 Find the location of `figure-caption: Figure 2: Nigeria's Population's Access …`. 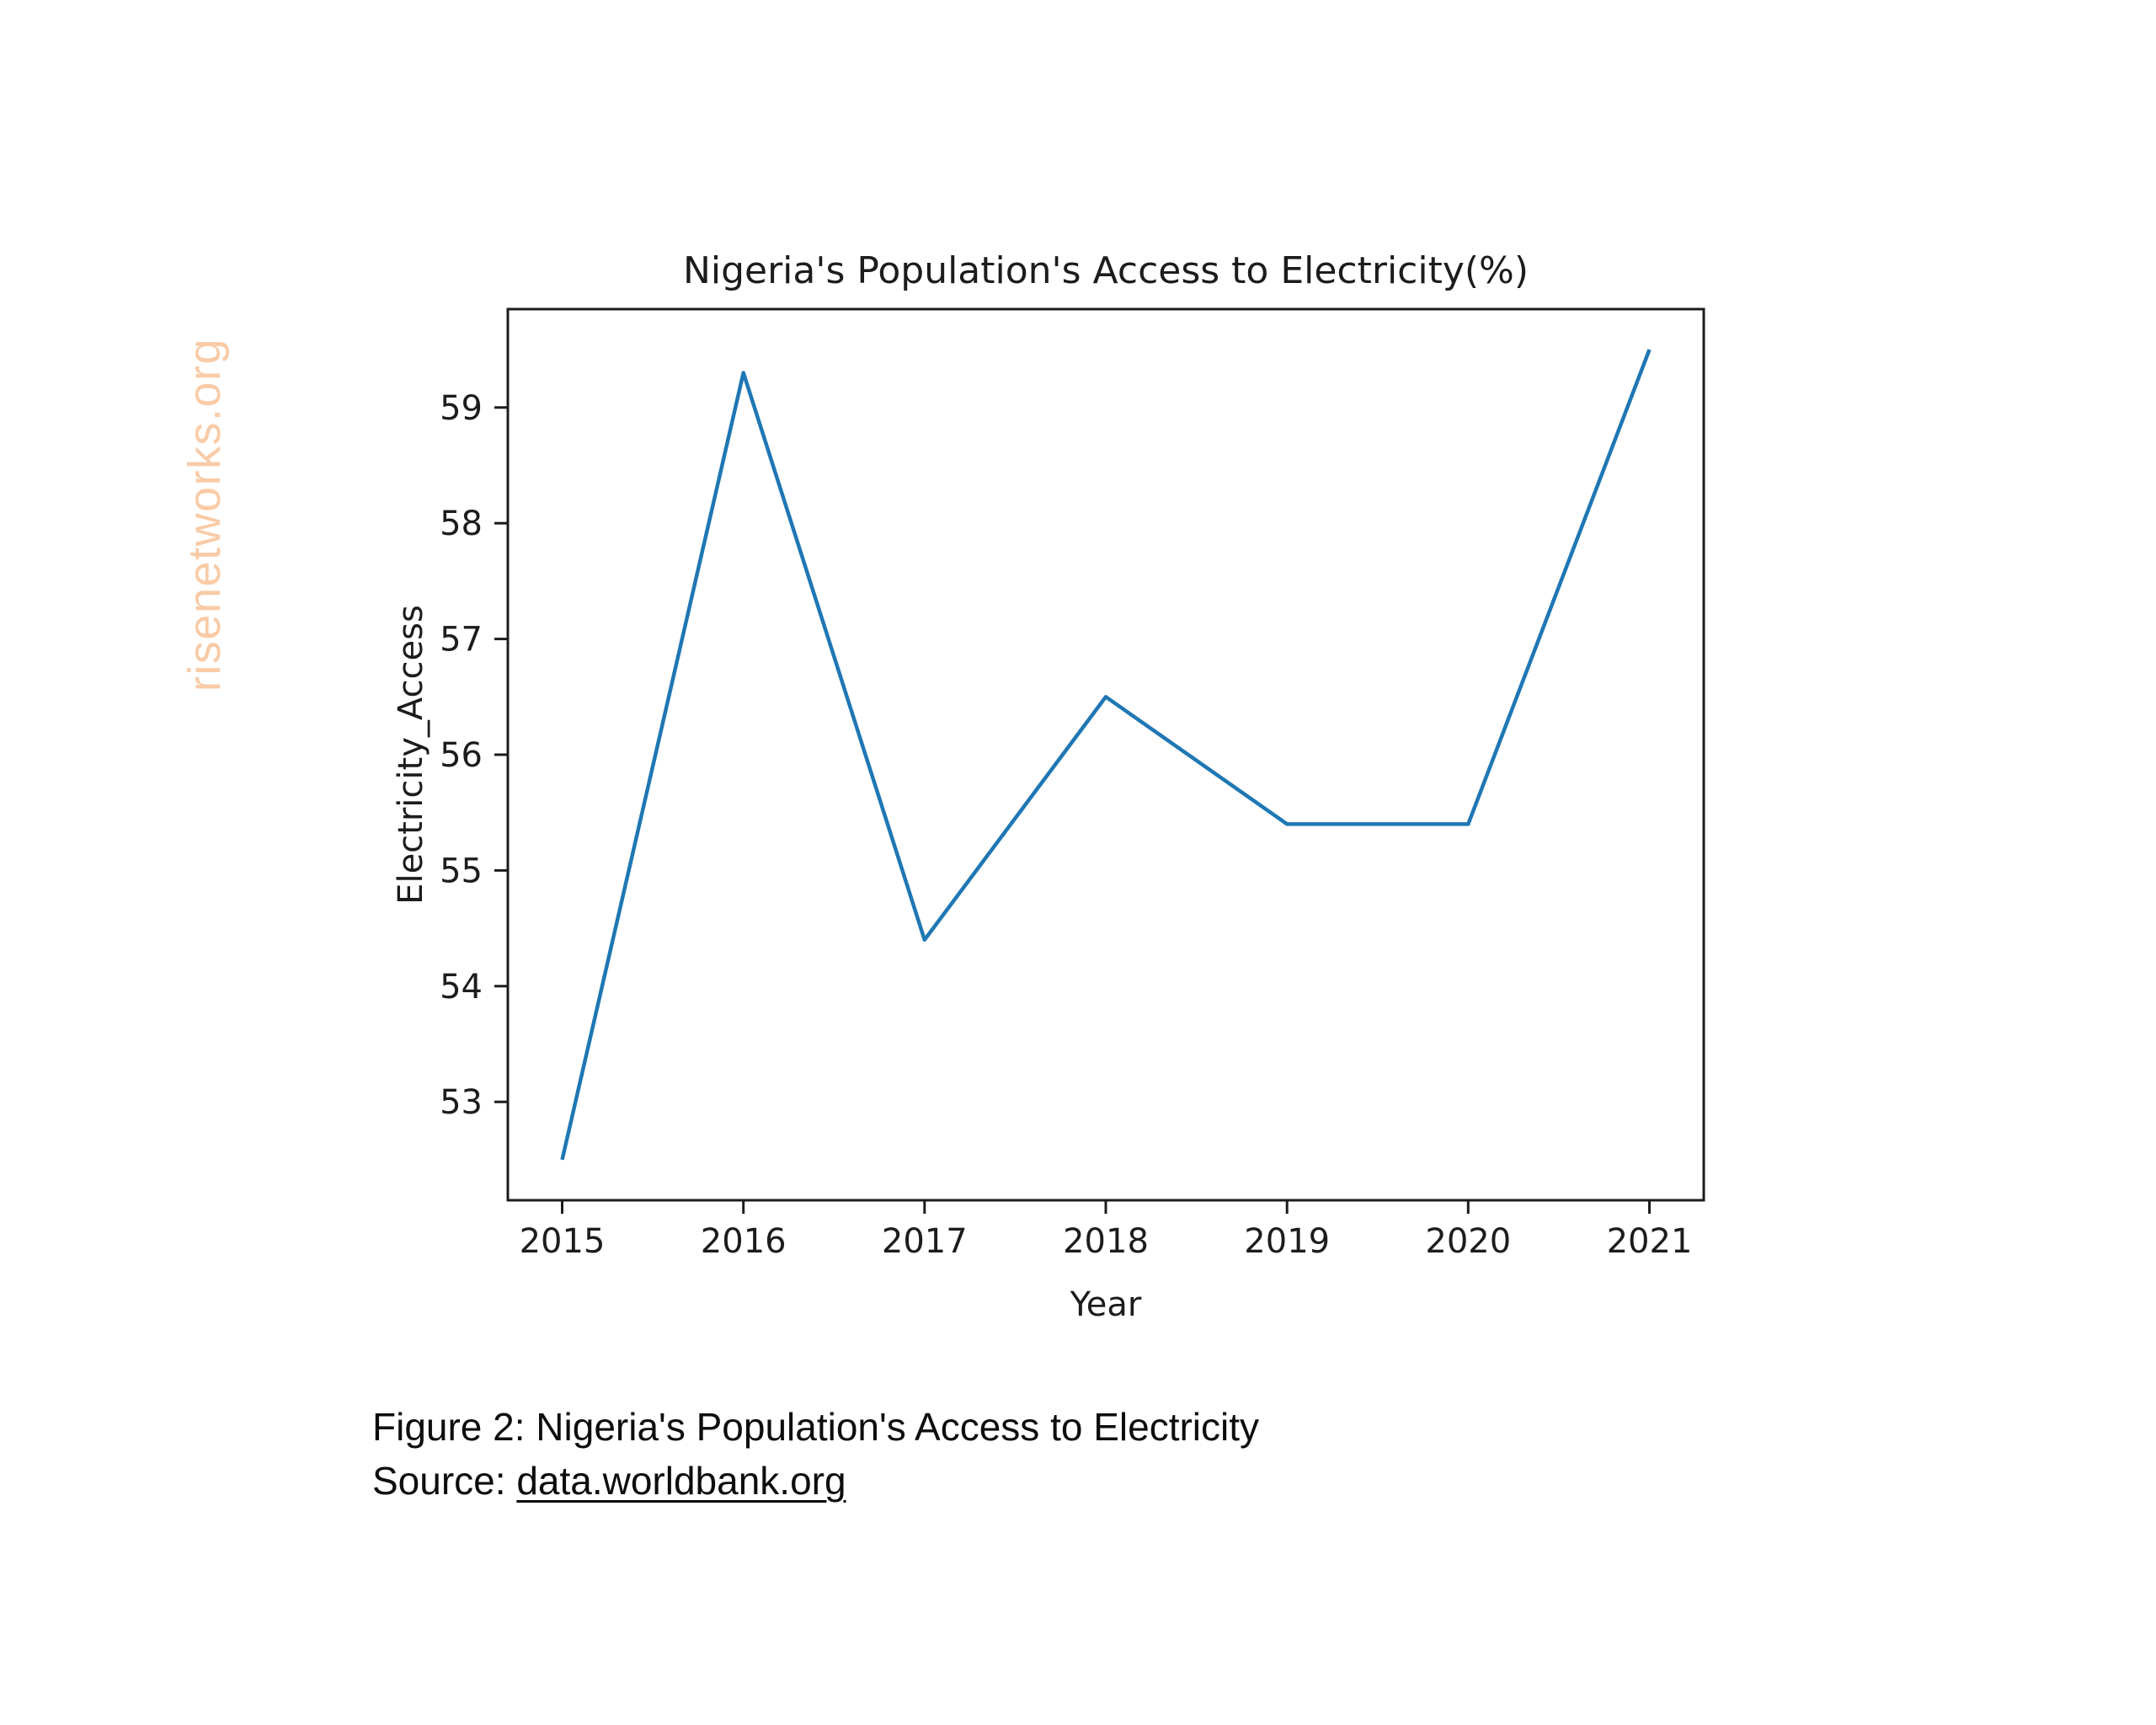

figure-caption: Figure 2: Nigeria's Population's Access … is located at coordinates (815, 1454).